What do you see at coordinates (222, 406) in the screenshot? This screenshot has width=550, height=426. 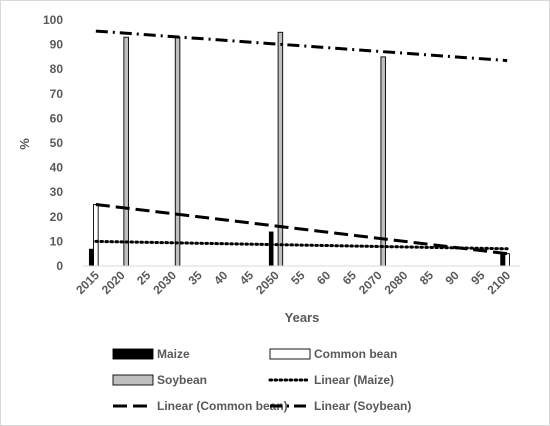 I see `legend-label: Linear (Common bean)` at bounding box center [222, 406].